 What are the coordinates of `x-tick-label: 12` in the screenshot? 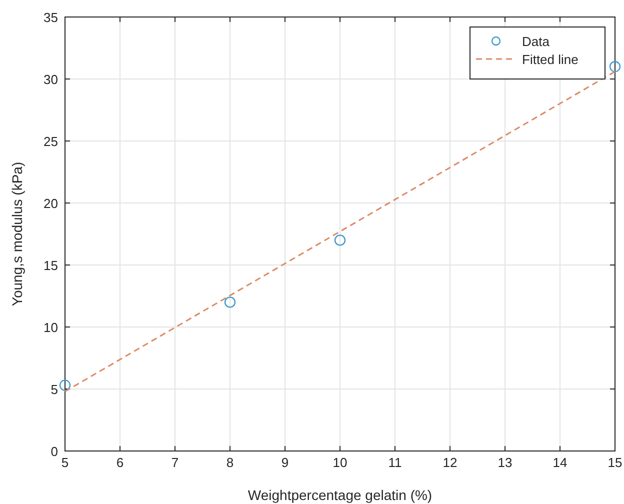 It's located at (450, 462).